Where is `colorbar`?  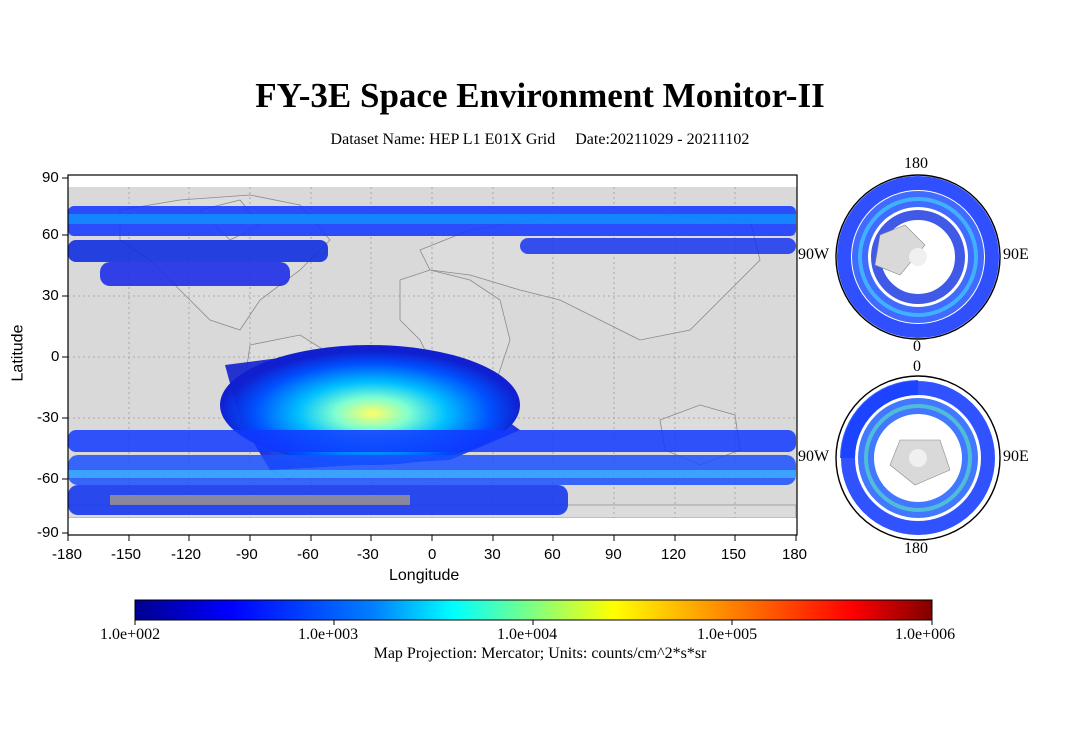 colorbar is located at coordinates (533, 610).